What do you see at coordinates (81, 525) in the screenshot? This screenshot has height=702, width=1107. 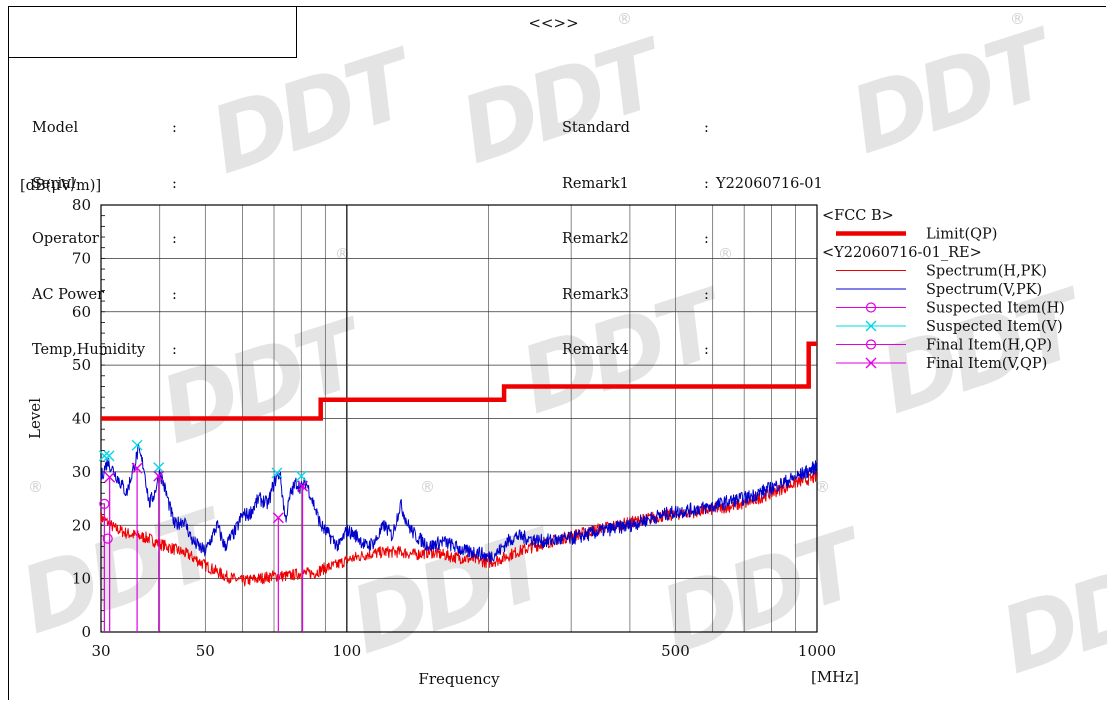 I see `y-tick-label: 20` at bounding box center [81, 525].